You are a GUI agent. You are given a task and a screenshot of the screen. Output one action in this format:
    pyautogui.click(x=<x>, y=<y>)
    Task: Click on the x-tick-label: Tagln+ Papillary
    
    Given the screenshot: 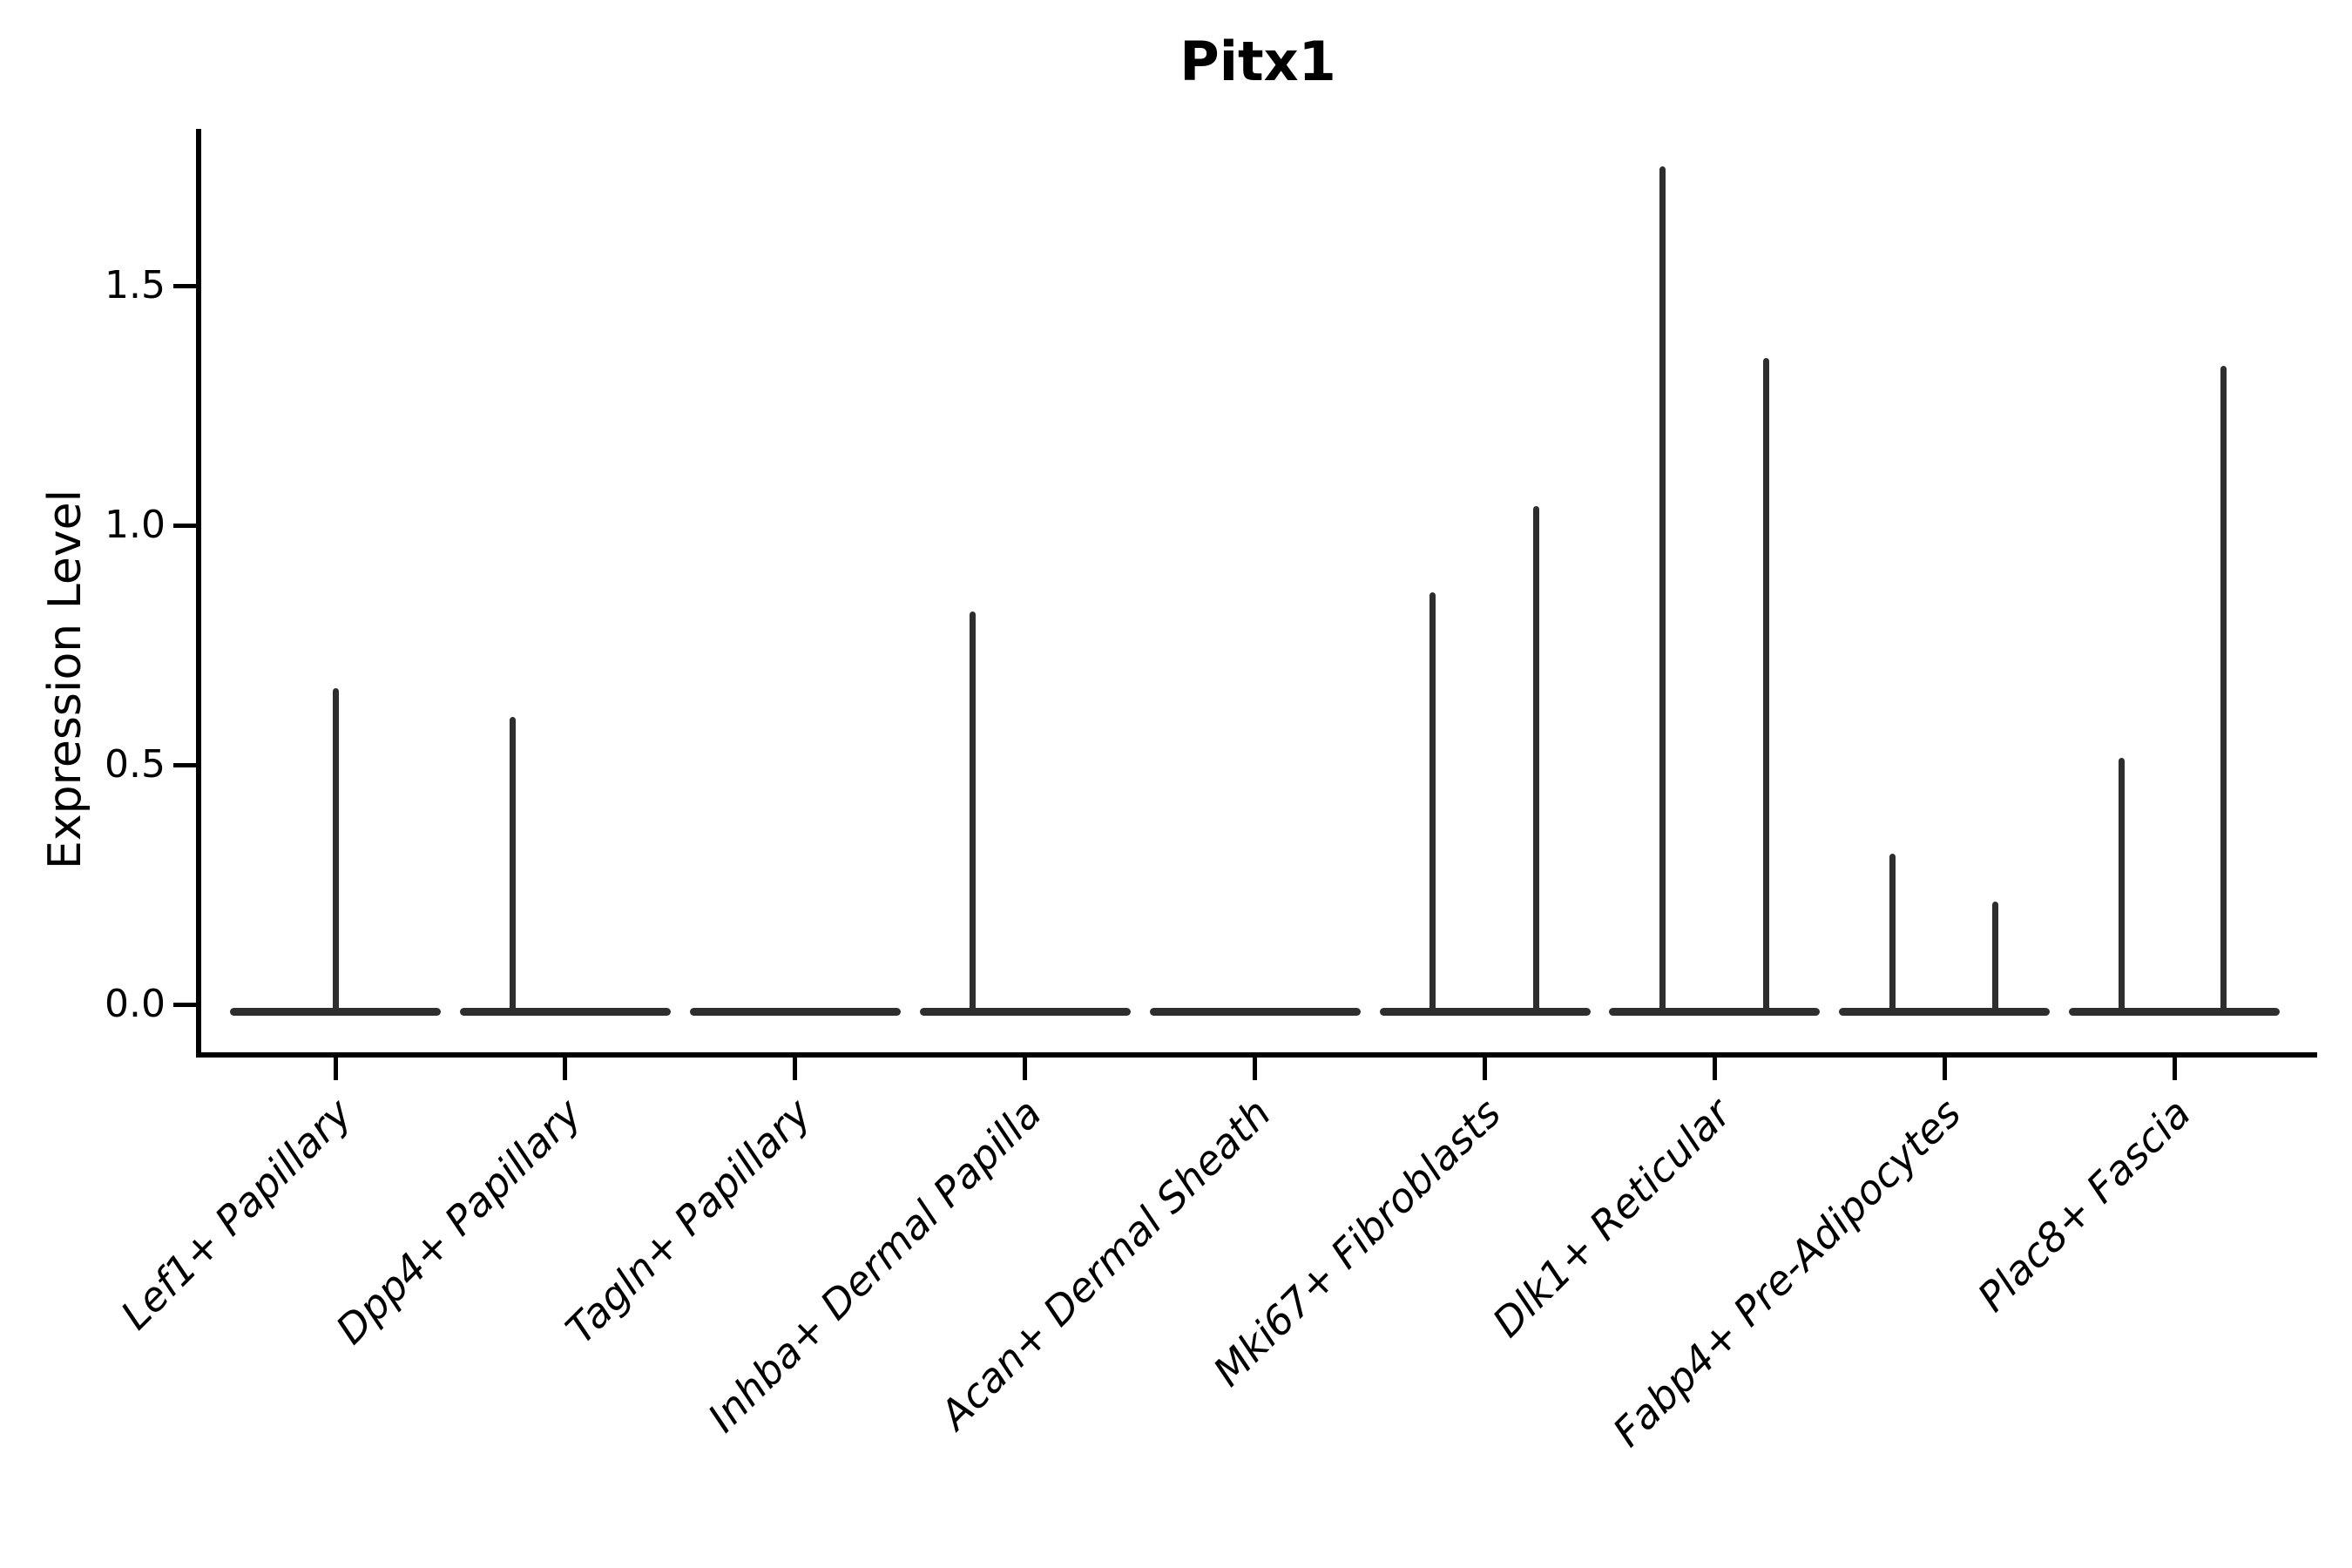 What is the action you would take?
    pyautogui.click(x=689, y=1221)
    